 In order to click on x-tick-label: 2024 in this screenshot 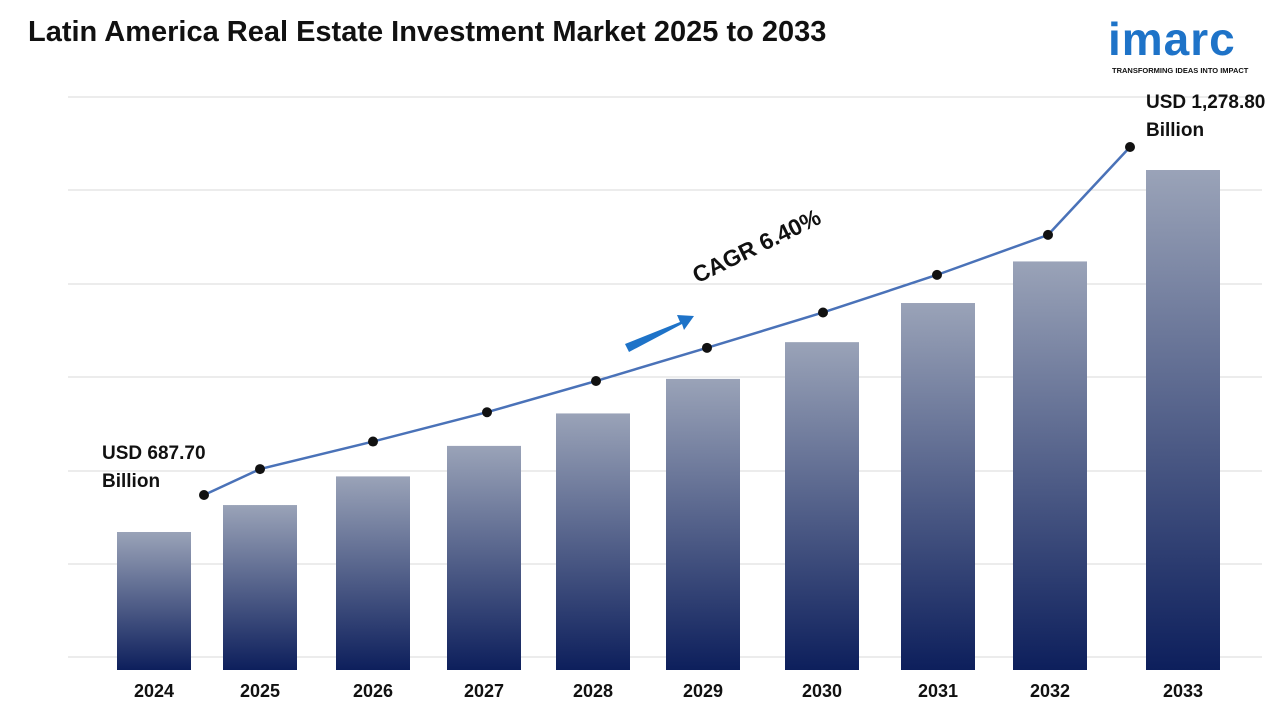, I will do `click(154, 691)`.